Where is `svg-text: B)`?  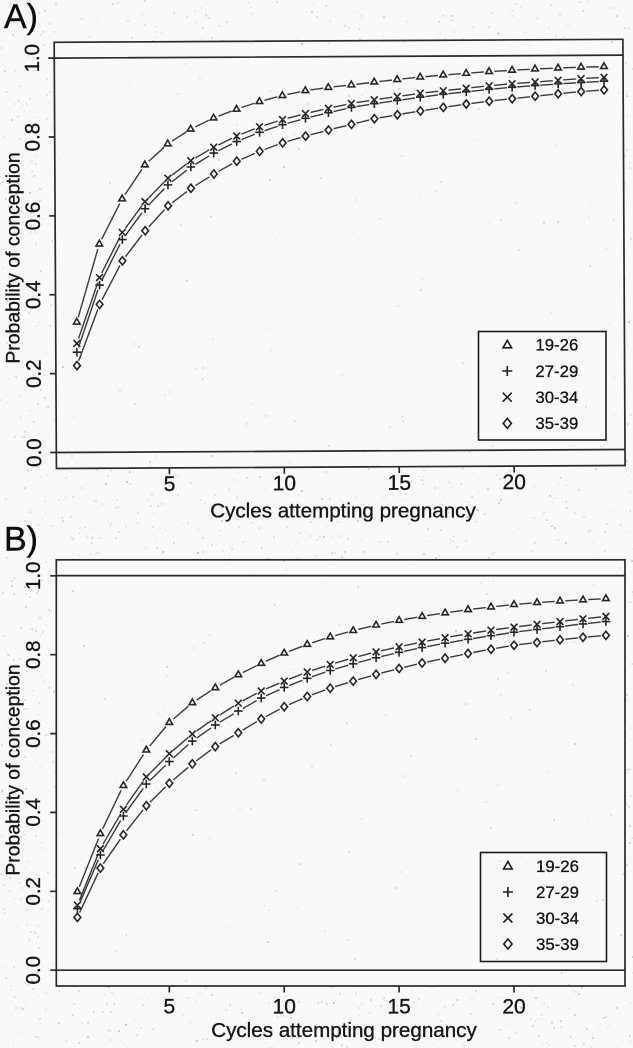 svg-text: B) is located at coordinates (21, 540).